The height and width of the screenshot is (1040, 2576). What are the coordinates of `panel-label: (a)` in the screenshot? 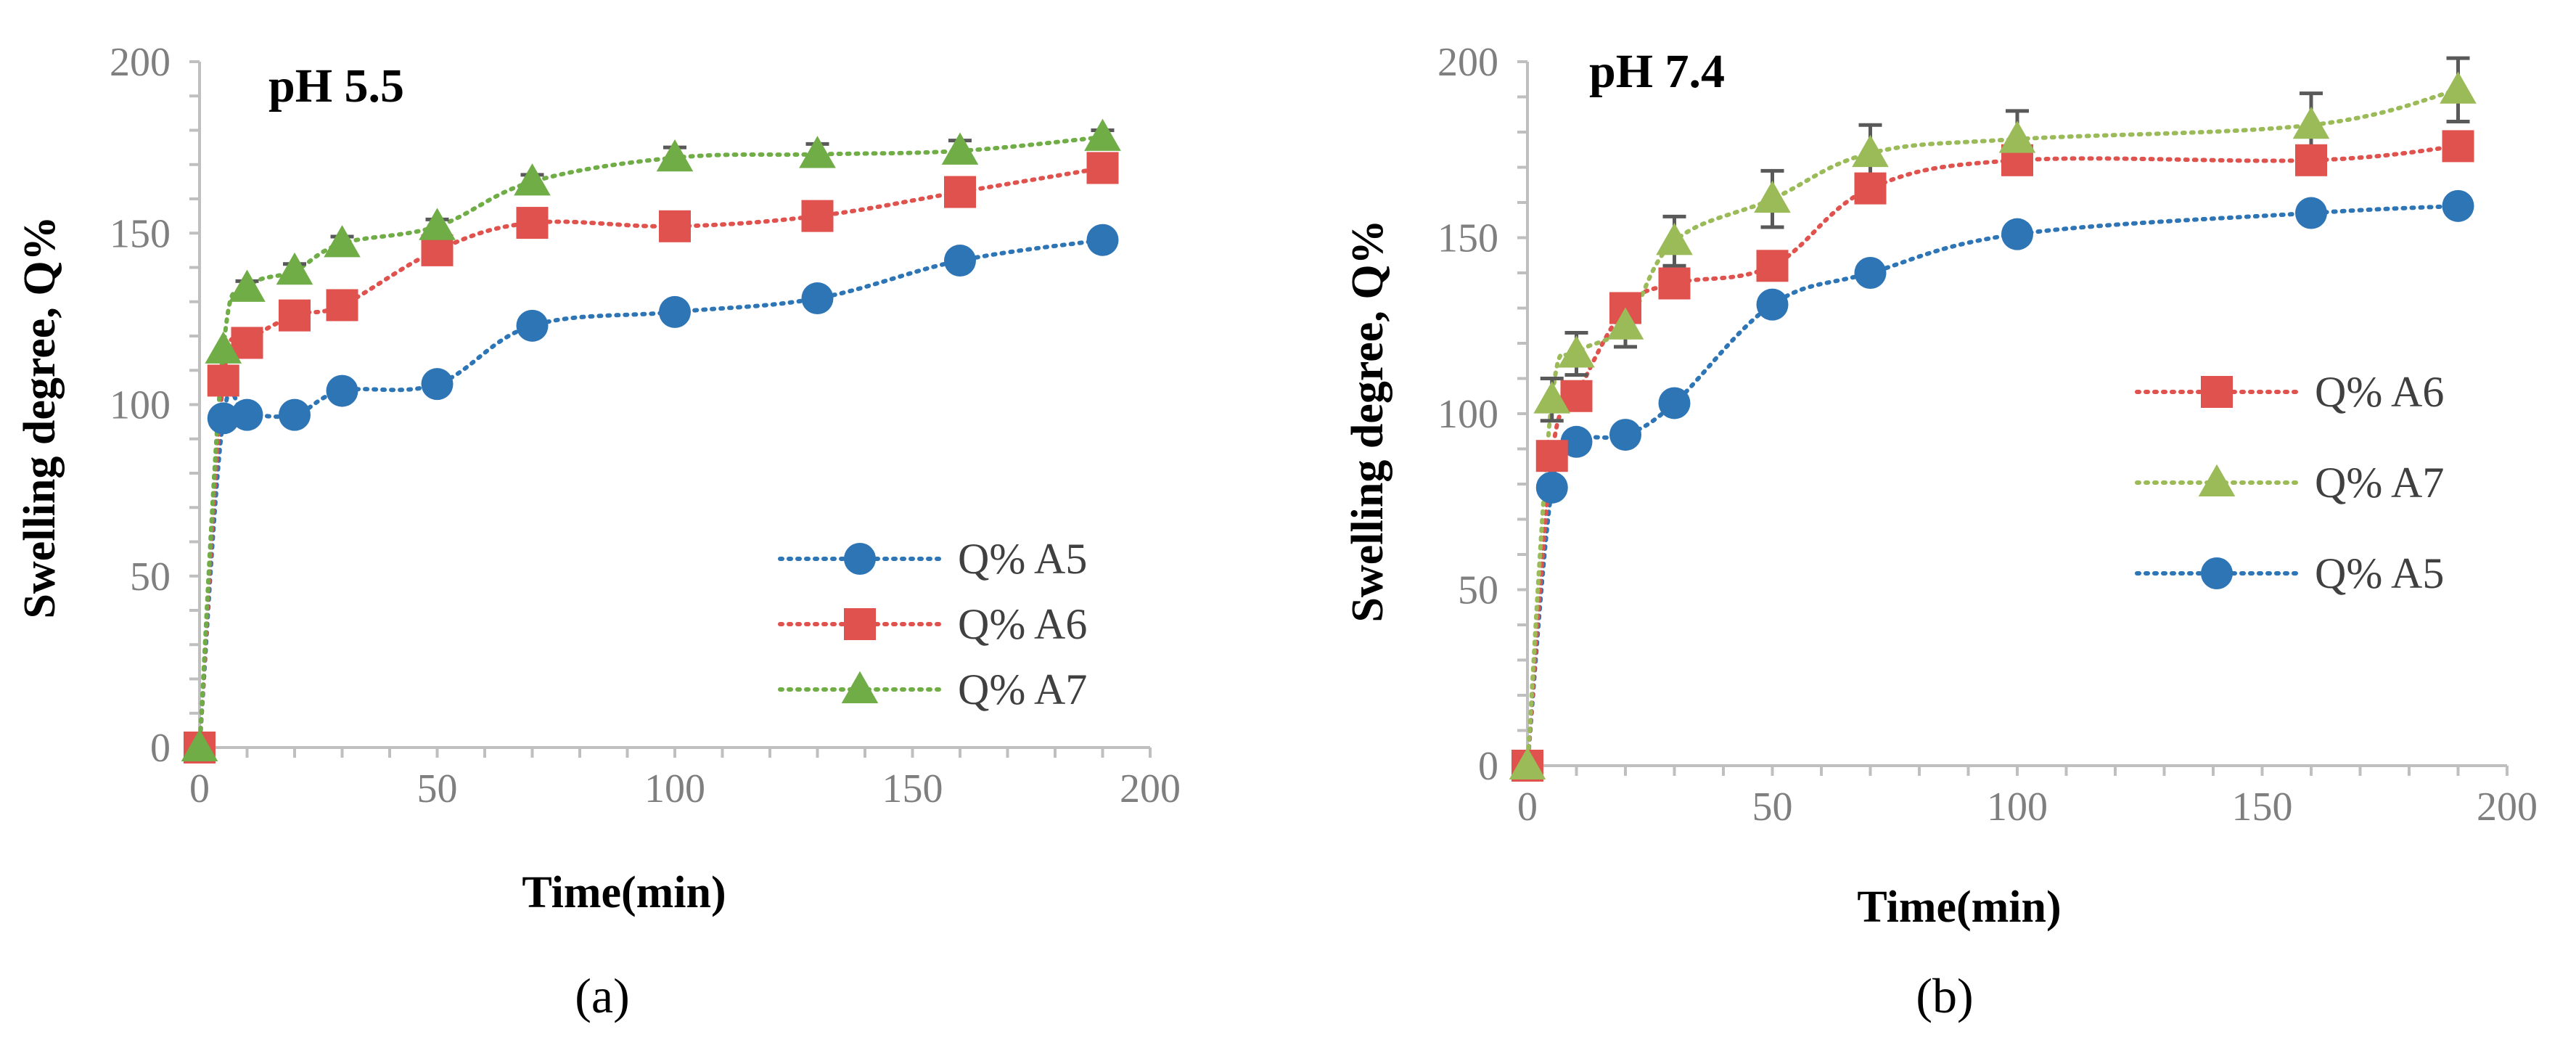 It's located at (602, 995).